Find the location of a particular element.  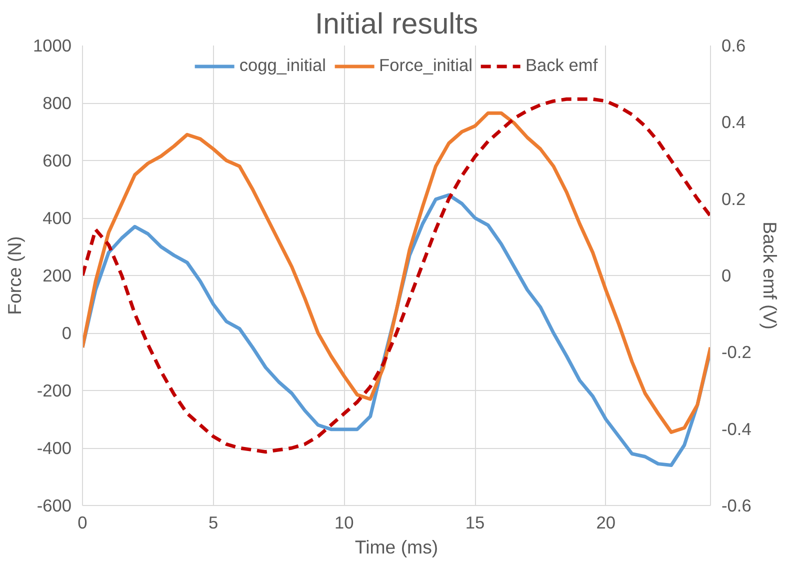

y2-tick-label: -0.2 is located at coordinates (737, 352).